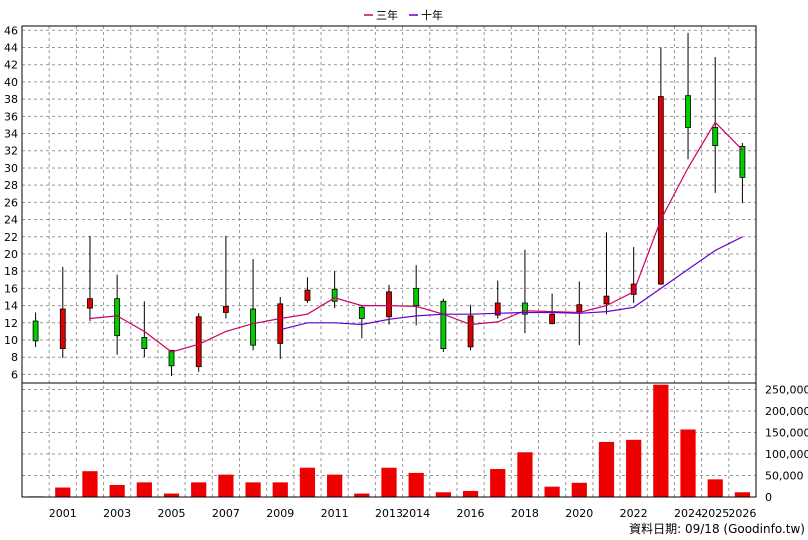 The image size is (808, 540). Describe the element at coordinates (786, 411) in the screenshot. I see `volume-tick-label: 200,000` at that location.